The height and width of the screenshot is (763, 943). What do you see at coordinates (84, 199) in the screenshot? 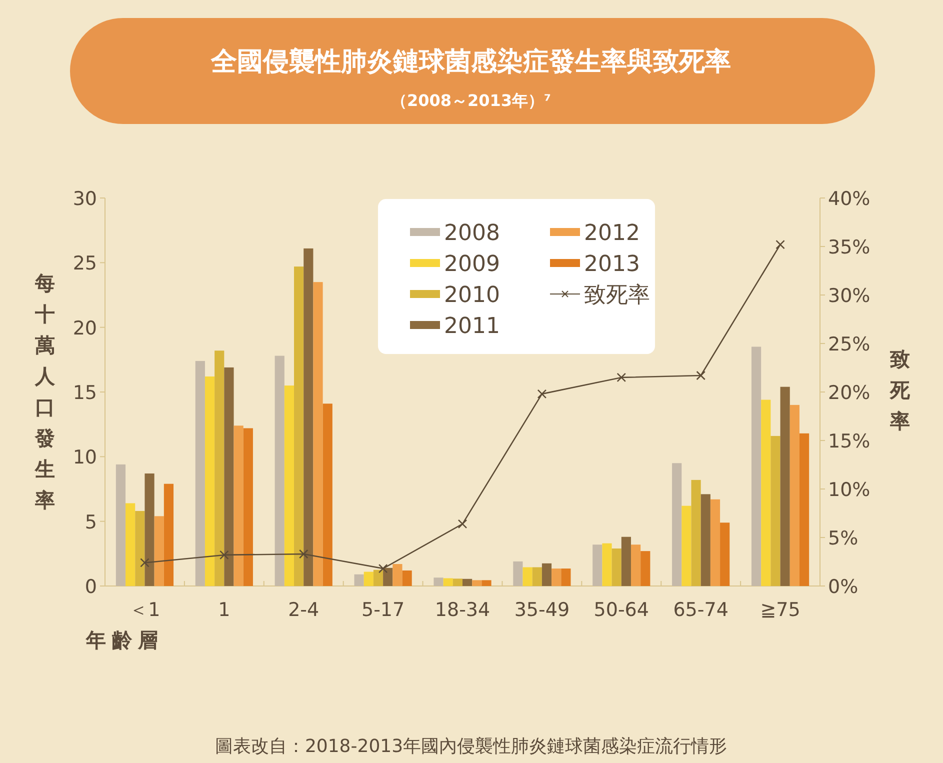
I see `y-tick-label: 30` at bounding box center [84, 199].